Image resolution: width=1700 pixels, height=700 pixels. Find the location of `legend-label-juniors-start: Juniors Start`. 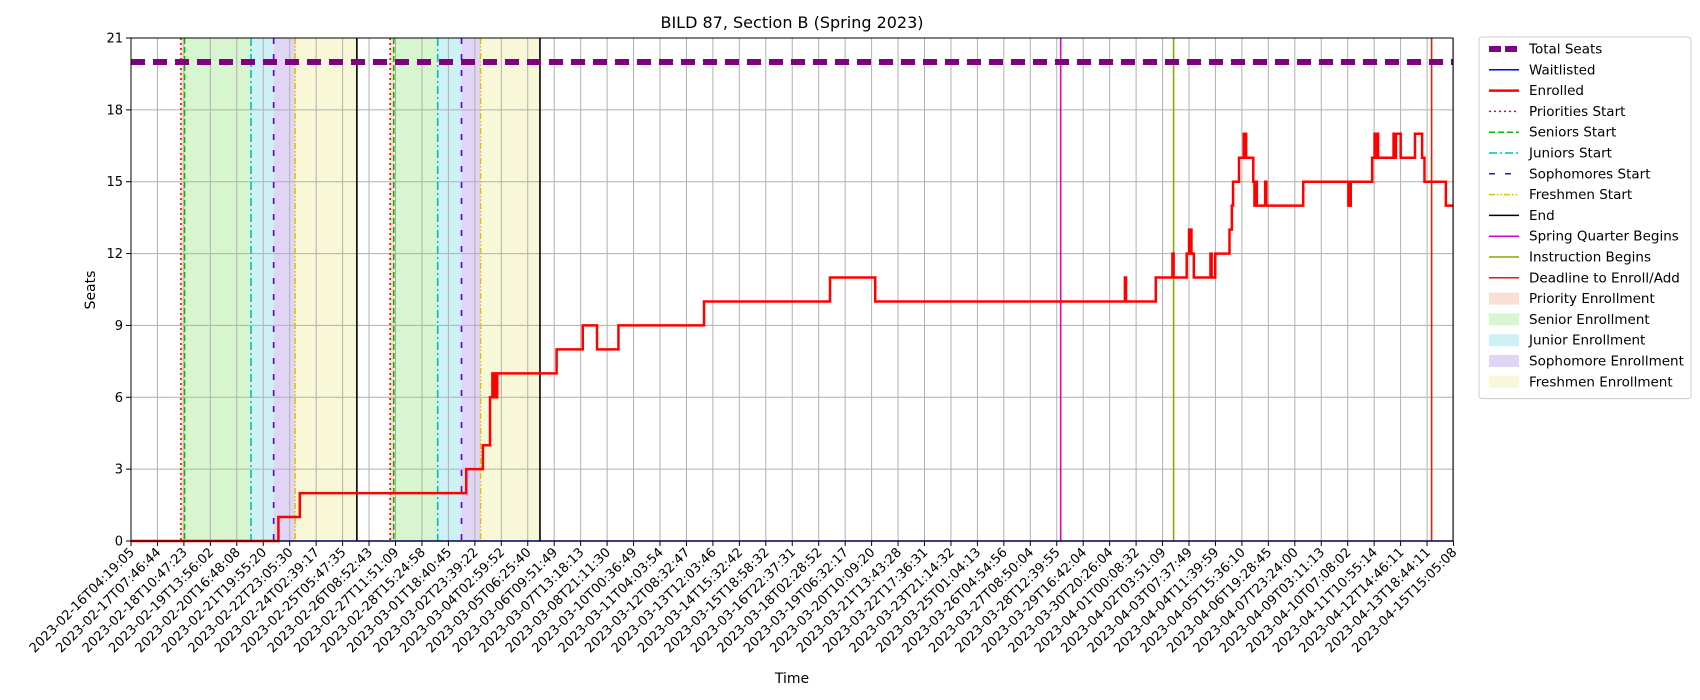

legend-label-juniors-start: Juniors Start is located at coordinates (1570, 154).